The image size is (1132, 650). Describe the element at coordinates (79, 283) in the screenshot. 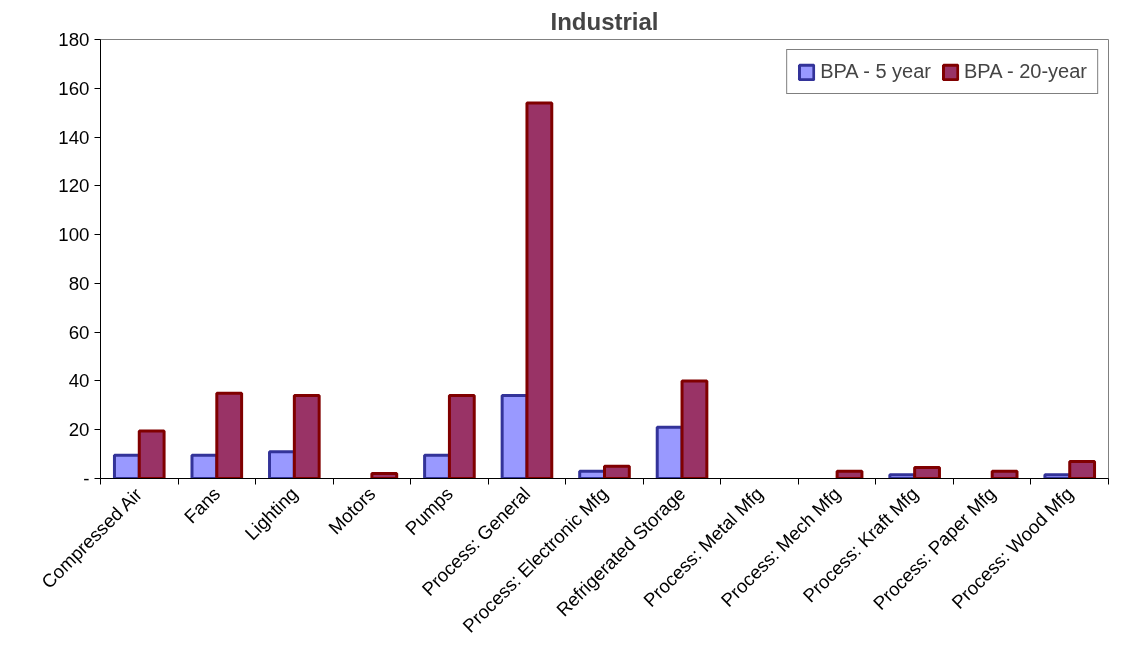

I see `y-tick-label: 80` at that location.